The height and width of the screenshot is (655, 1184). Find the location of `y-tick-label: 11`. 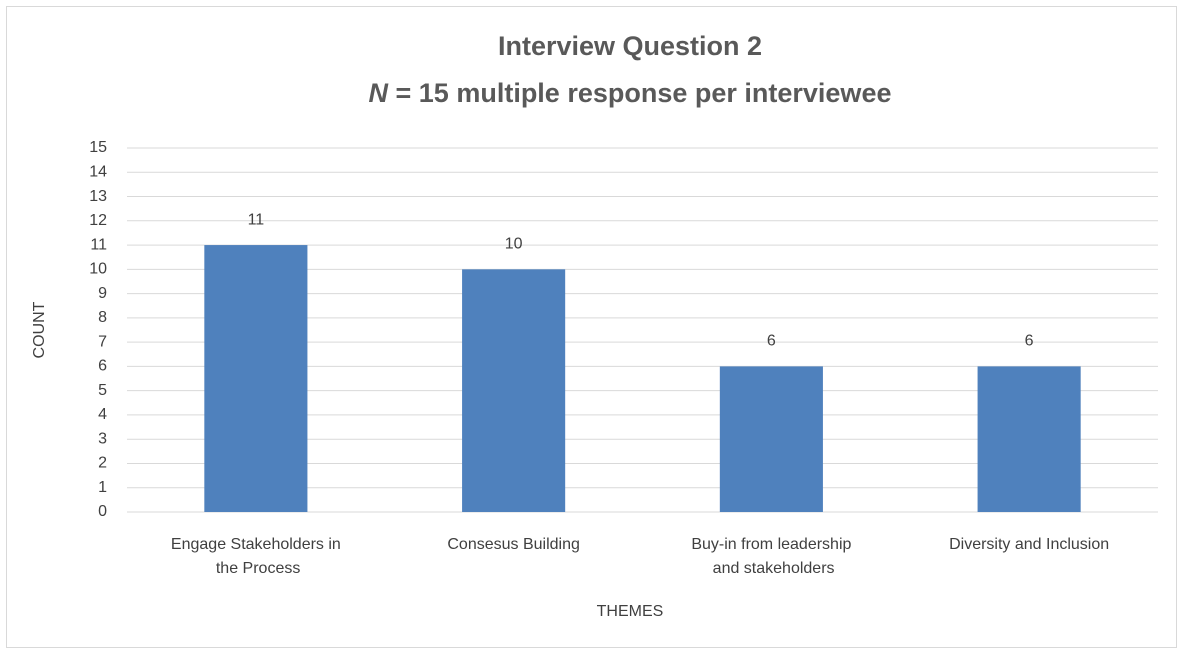

y-tick-label: 11 is located at coordinates (98, 244).